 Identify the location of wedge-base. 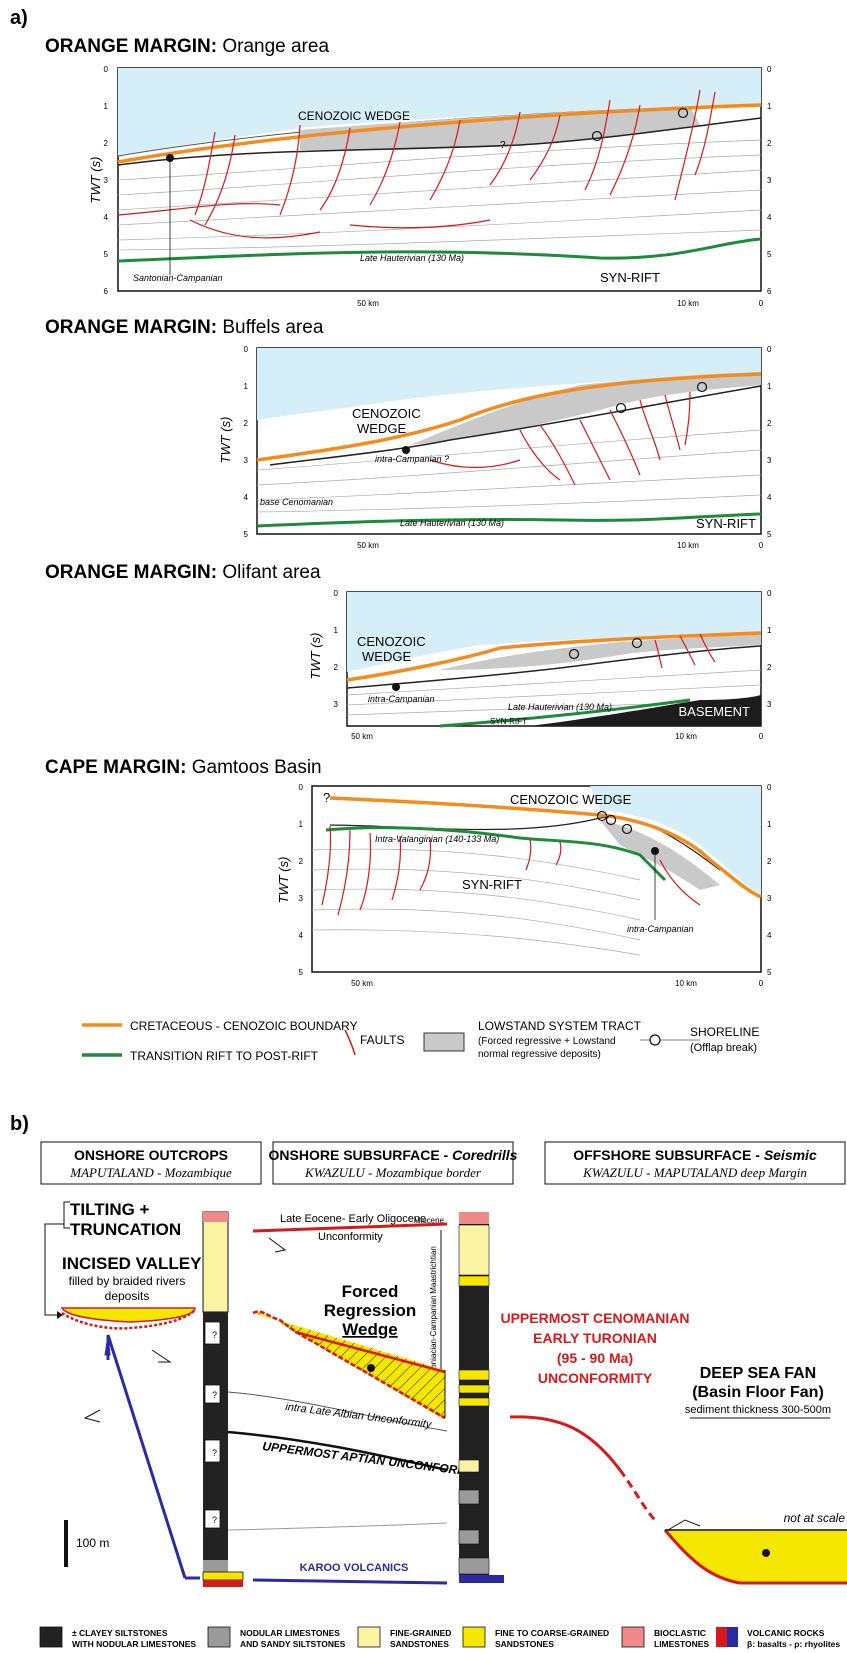
(349, 1365).